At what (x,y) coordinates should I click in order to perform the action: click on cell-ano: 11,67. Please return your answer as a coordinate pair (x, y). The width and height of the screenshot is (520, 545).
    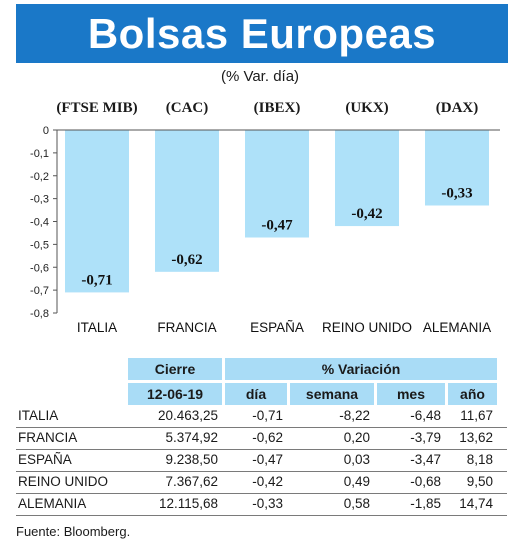
    Looking at the image, I should click on (476, 415).